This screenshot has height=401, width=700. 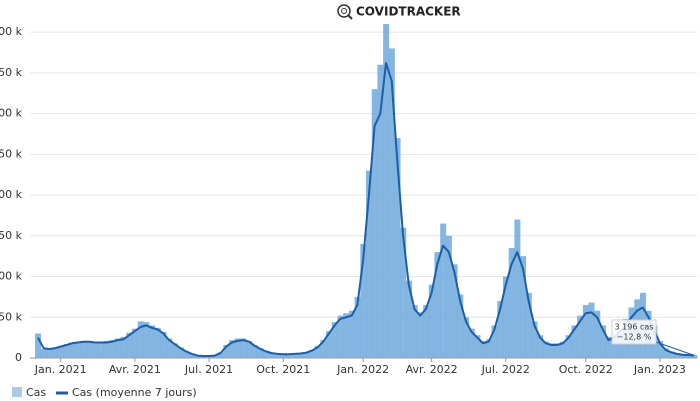 I want to click on x-tick-label: Avr. 2021, so click(x=135, y=369).